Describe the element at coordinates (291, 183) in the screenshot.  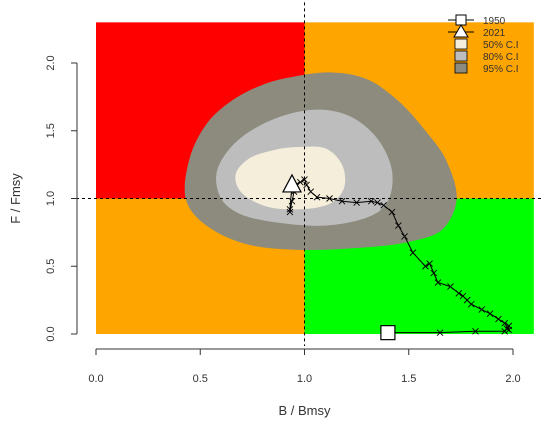
I see `end-2021-marker` at that location.